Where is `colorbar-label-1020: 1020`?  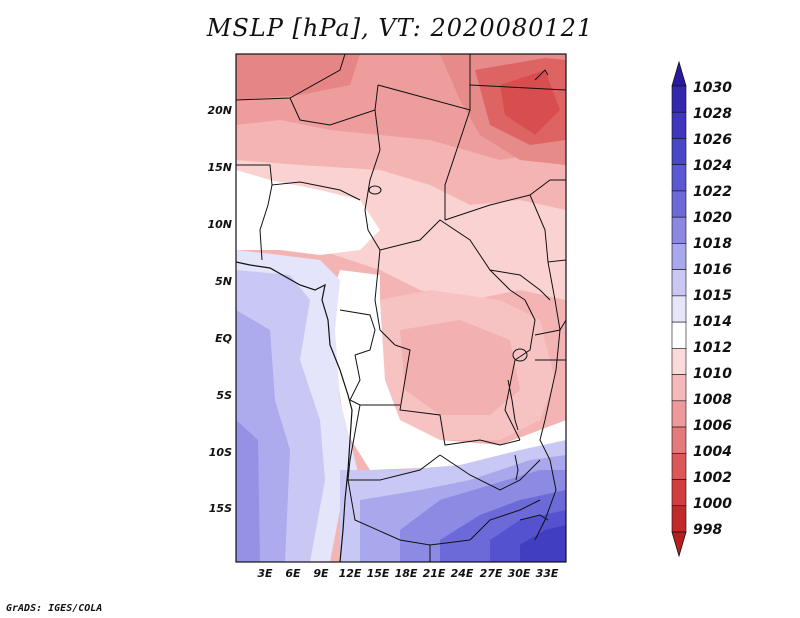
colorbar-label-1020: 1020 is located at coordinates (712, 218).